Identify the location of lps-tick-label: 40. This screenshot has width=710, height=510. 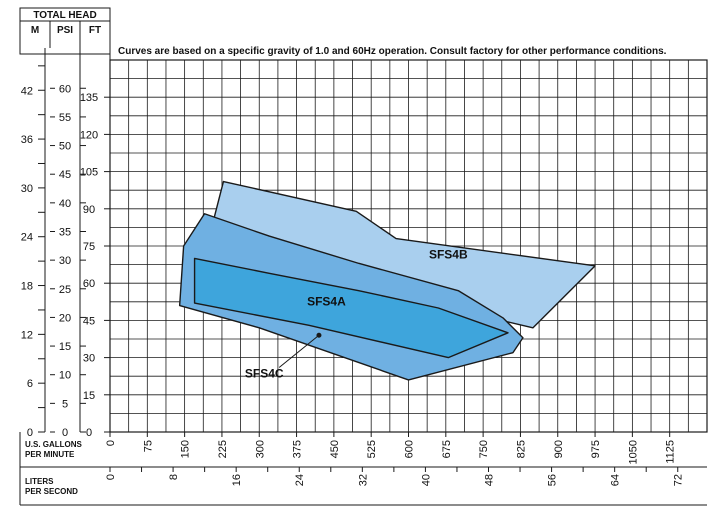
(426, 480).